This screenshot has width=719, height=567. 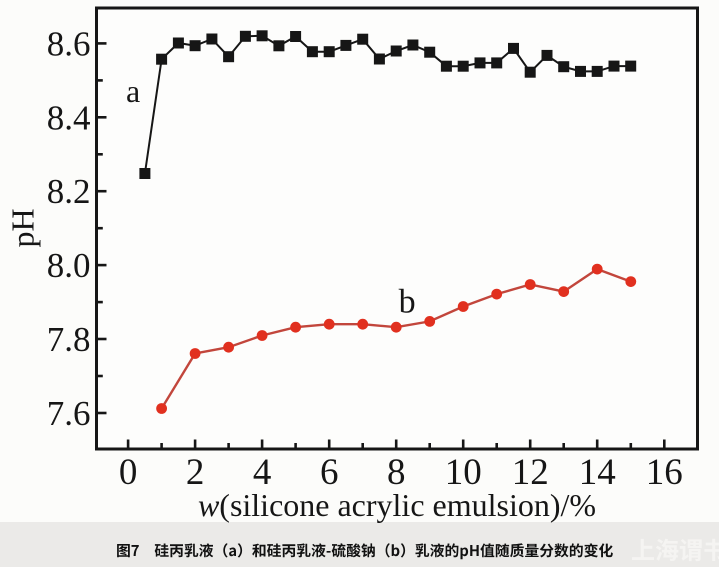 What do you see at coordinates (128, 472) in the screenshot?
I see `svg-text: 0` at bounding box center [128, 472].